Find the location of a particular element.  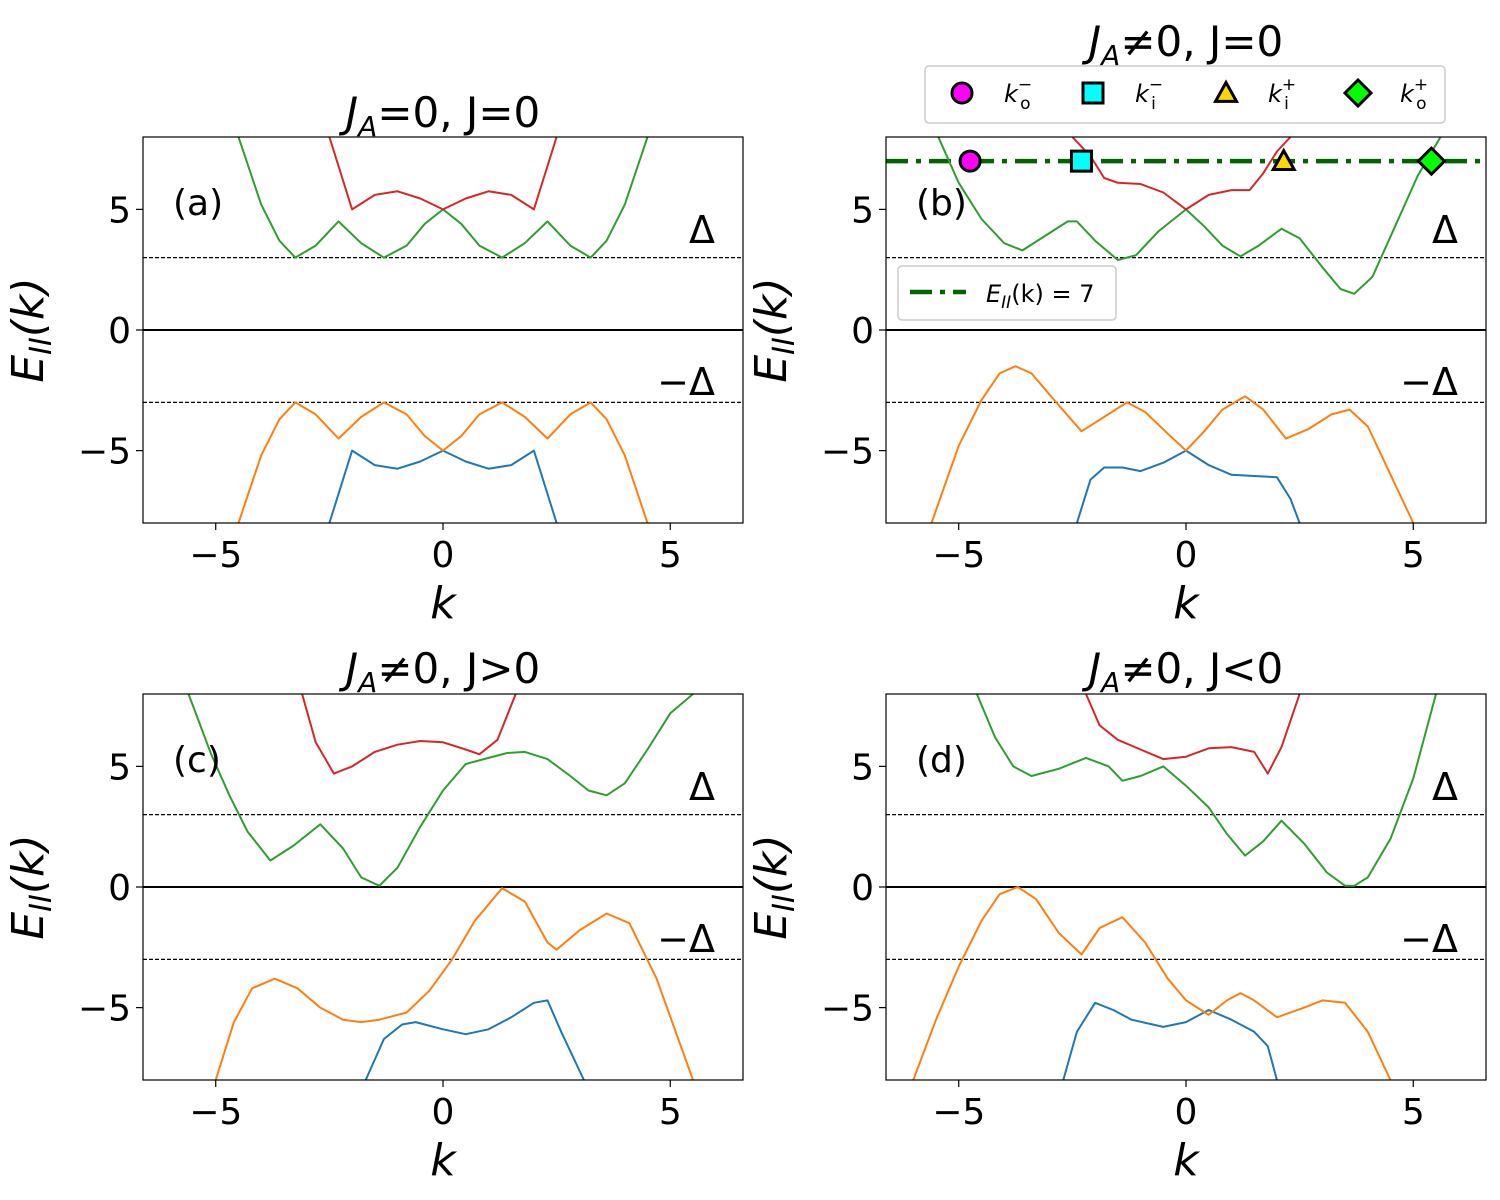

legend-marker-triangle is located at coordinates (1226, 91).